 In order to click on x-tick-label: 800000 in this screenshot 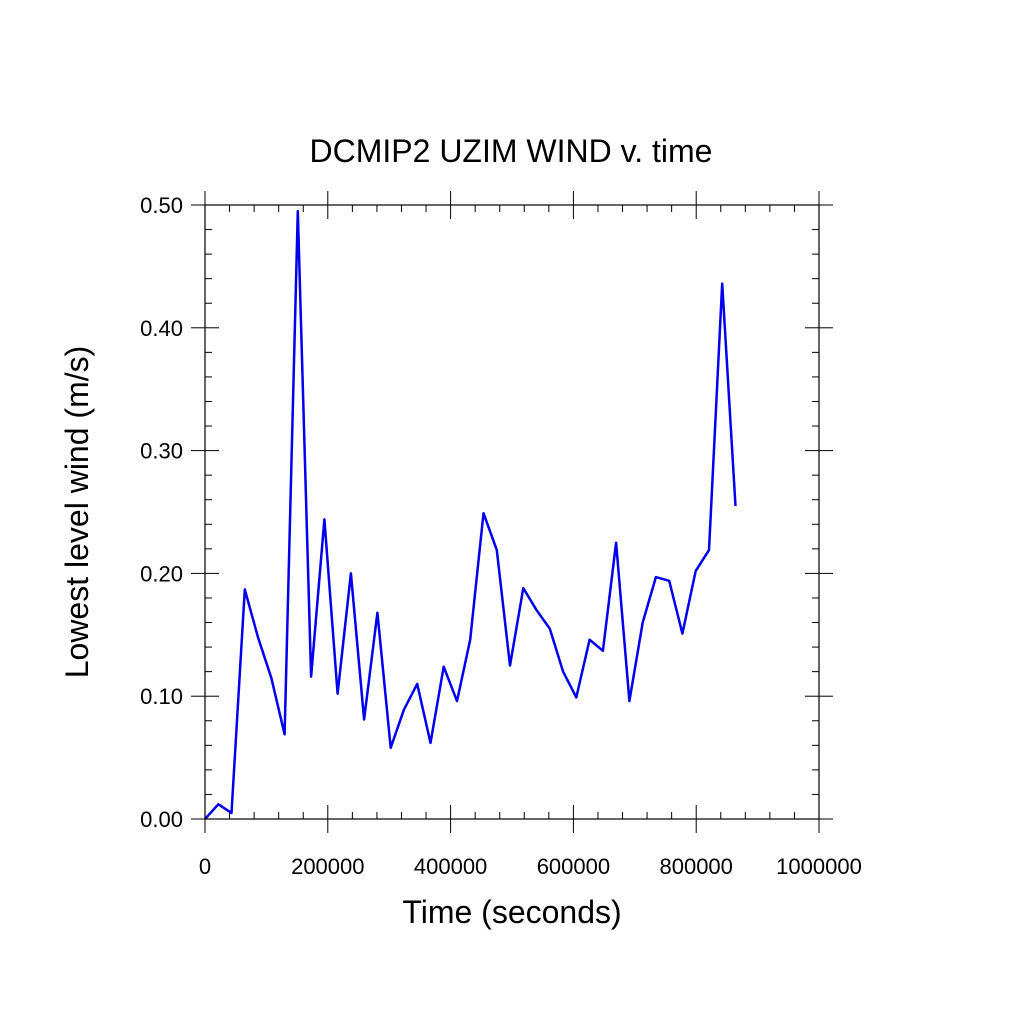, I will do `click(695, 866)`.